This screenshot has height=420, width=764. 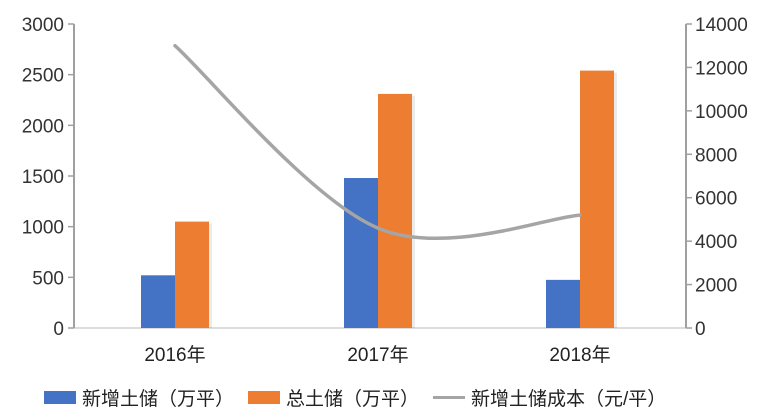 What do you see at coordinates (43, 177) in the screenshot?
I see `left-tick-label: 1500` at bounding box center [43, 177].